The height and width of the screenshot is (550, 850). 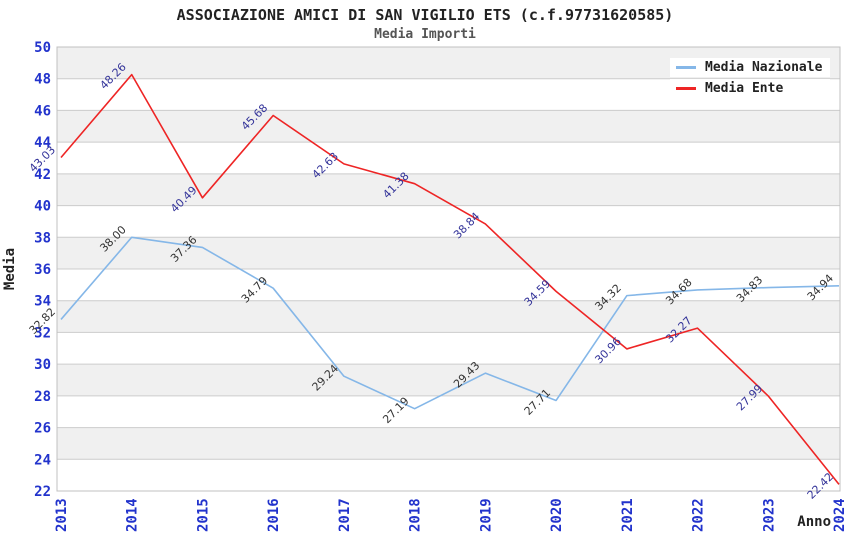 What do you see at coordinates (699, 515) in the screenshot?
I see `x-tick-label: 2022` at bounding box center [699, 515].